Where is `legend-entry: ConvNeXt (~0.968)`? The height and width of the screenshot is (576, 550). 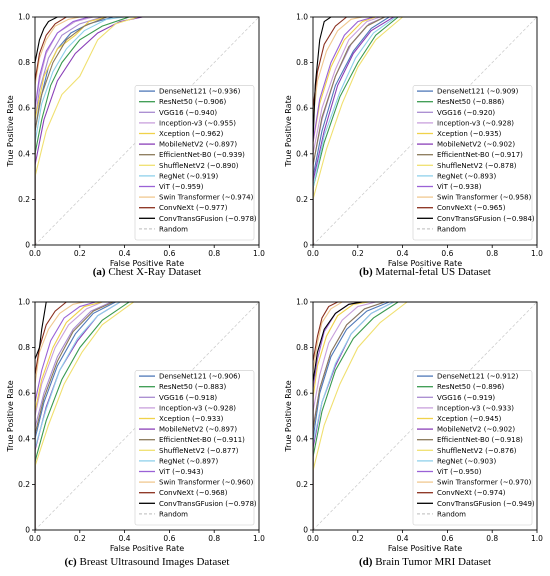
legend-entry: ConvNeXt (~0.968) is located at coordinates (193, 493).